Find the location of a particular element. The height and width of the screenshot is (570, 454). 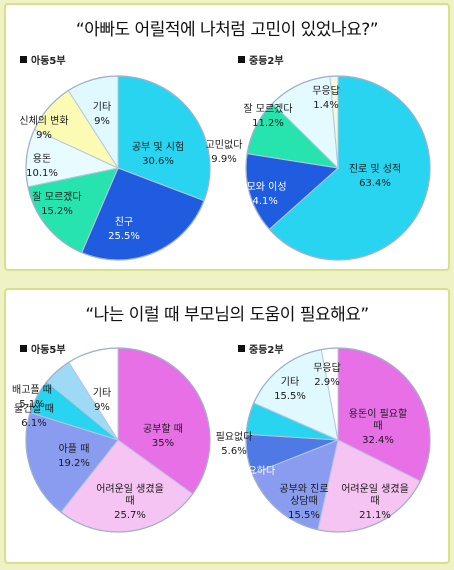

slice-value-label: 1.4% is located at coordinates (325, 105).